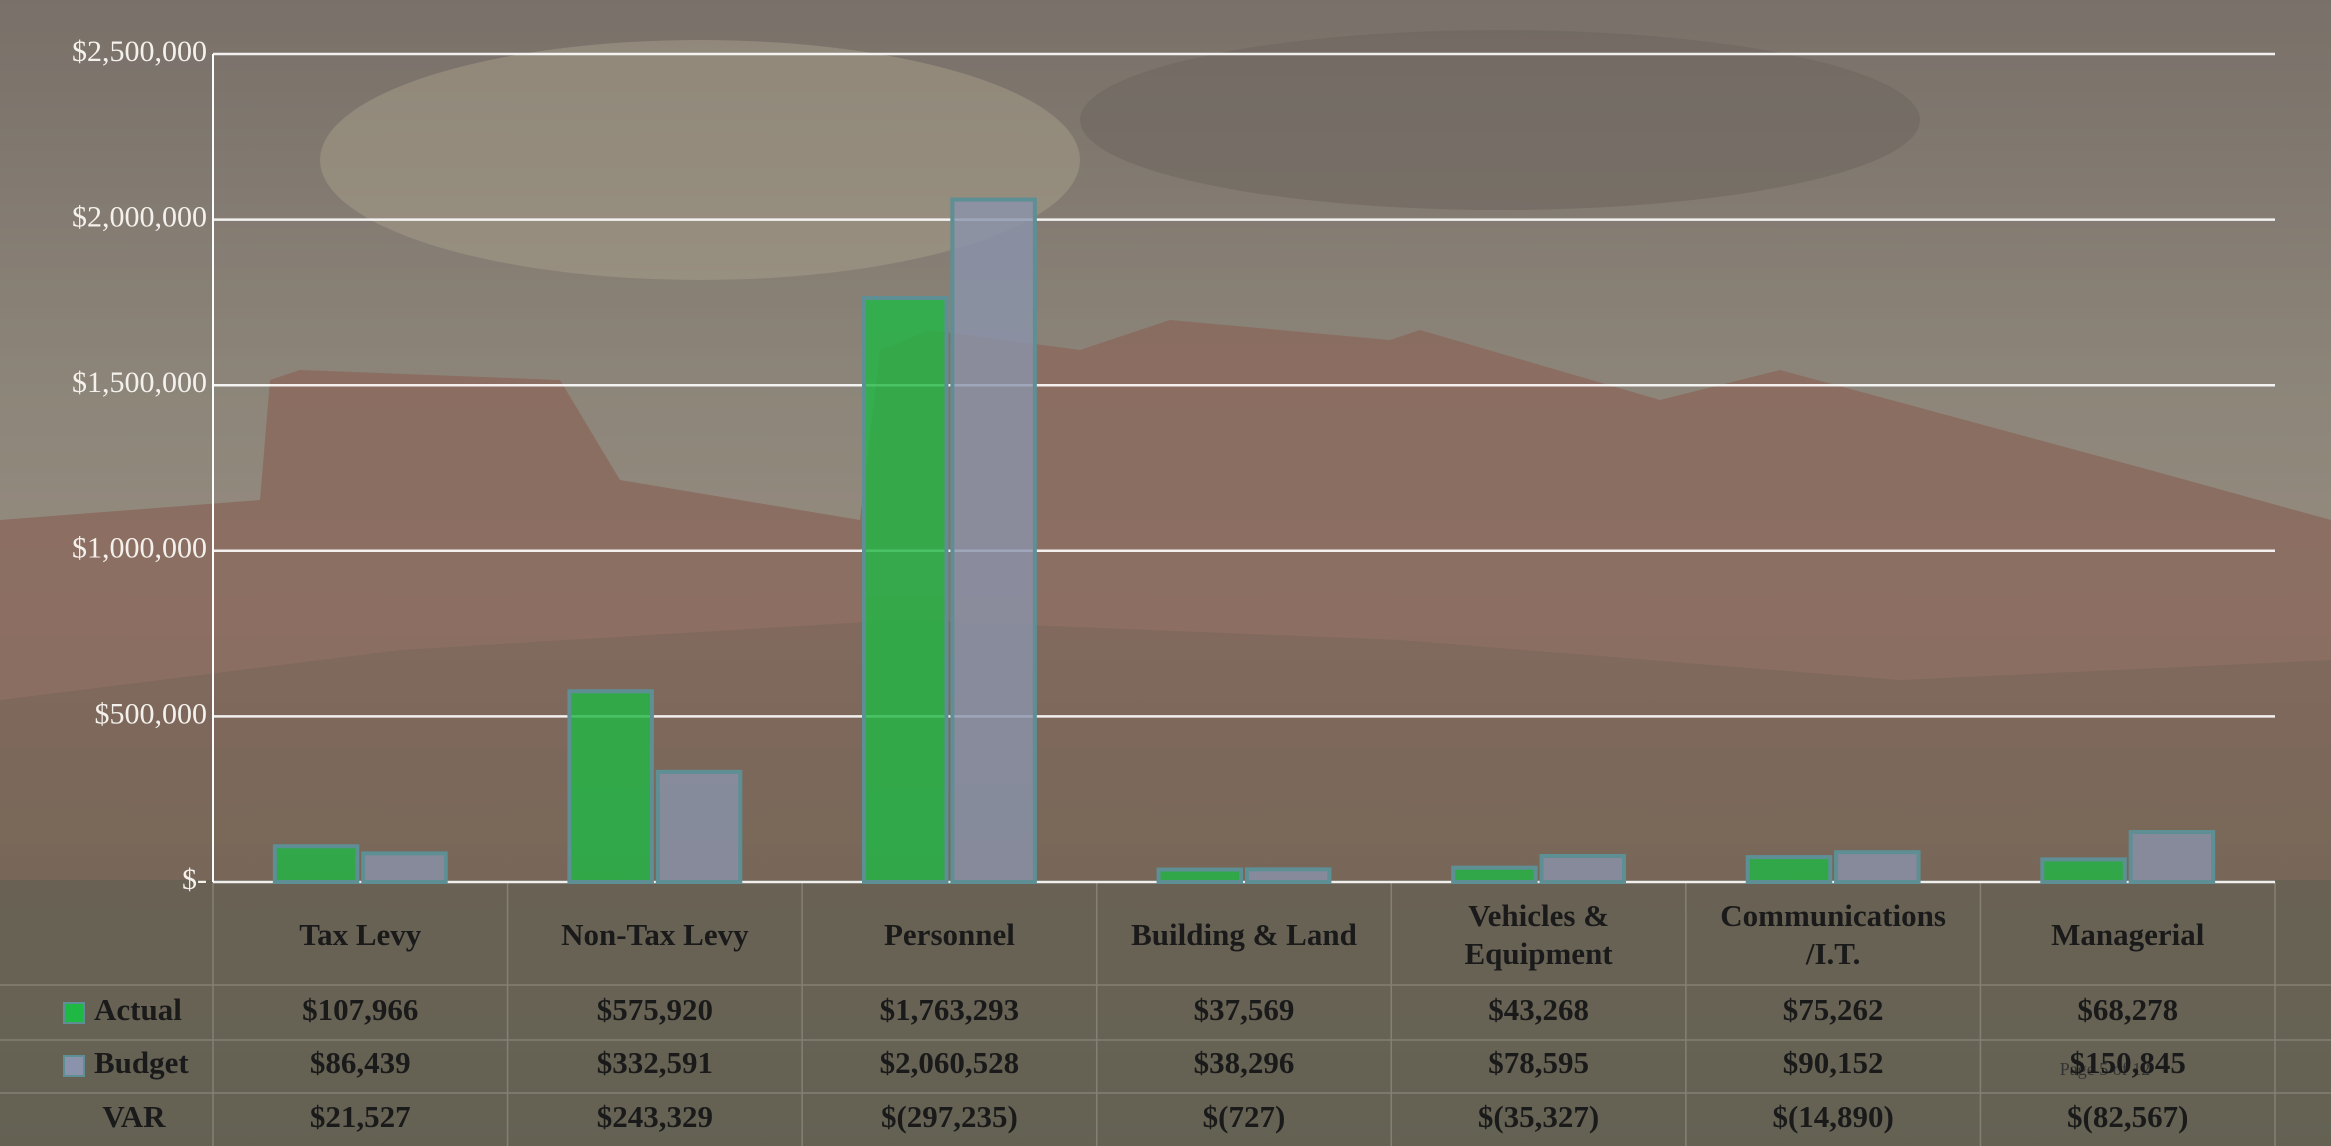 Image resolution: width=2331 pixels, height=1146 pixels. Describe the element at coordinates (1244, 1009) in the screenshot. I see `table-cell: $37,569` at that location.